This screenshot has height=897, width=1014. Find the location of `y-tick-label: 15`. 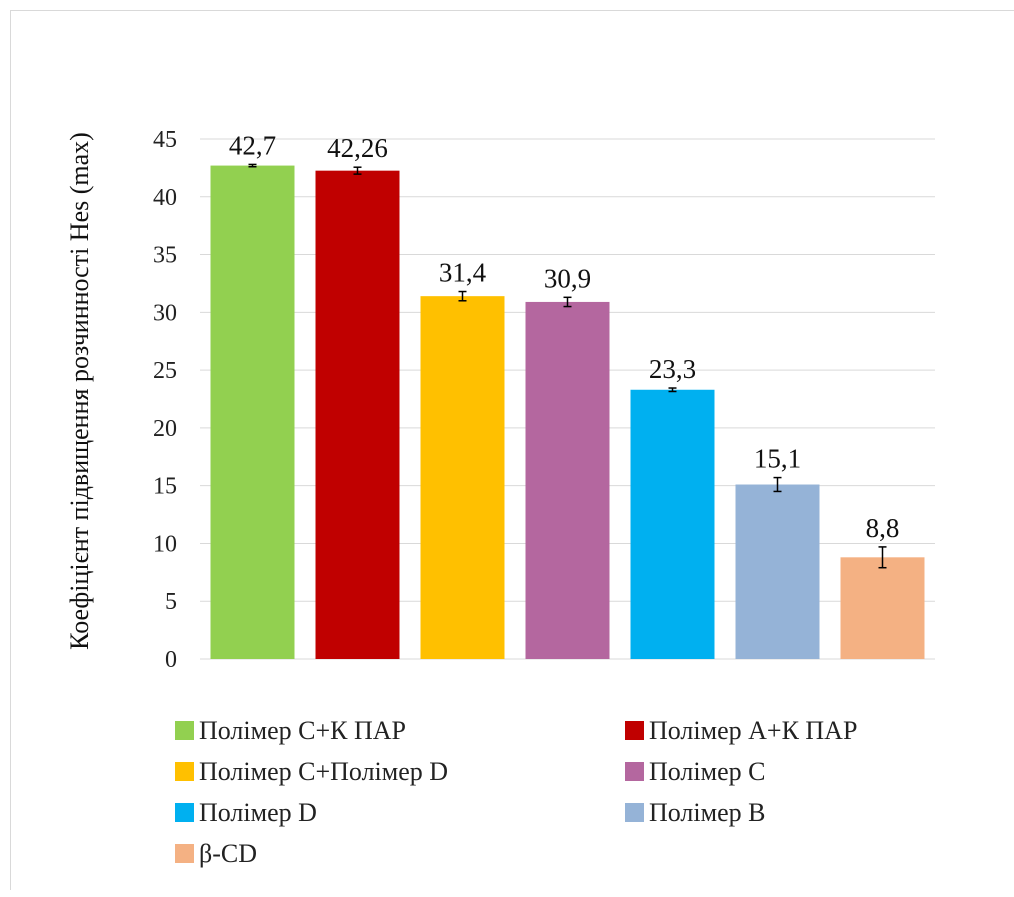

y-tick-label: 15 is located at coordinates (165, 487).